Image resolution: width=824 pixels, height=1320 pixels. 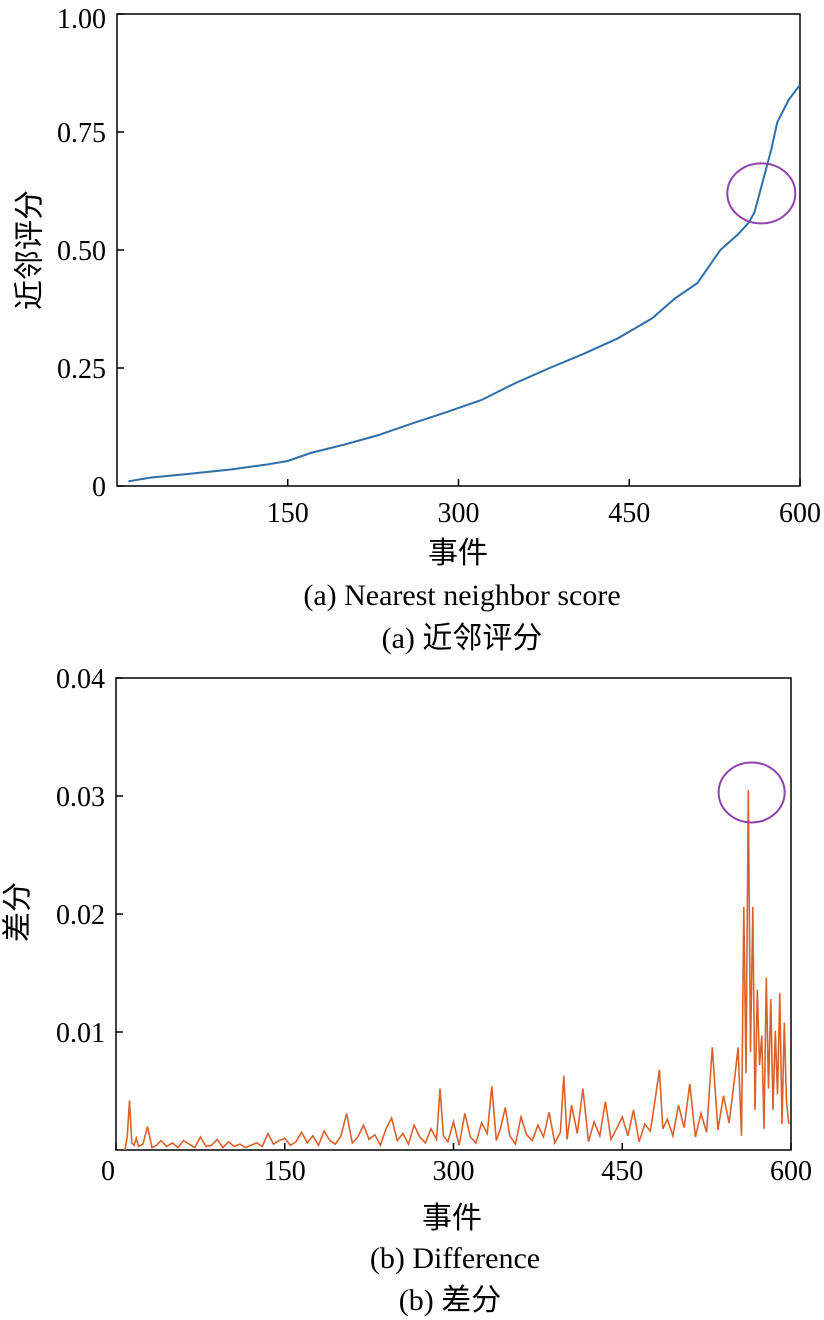 What do you see at coordinates (81, 251) in the screenshot?
I see `y-tick-label: 0.50` at bounding box center [81, 251].